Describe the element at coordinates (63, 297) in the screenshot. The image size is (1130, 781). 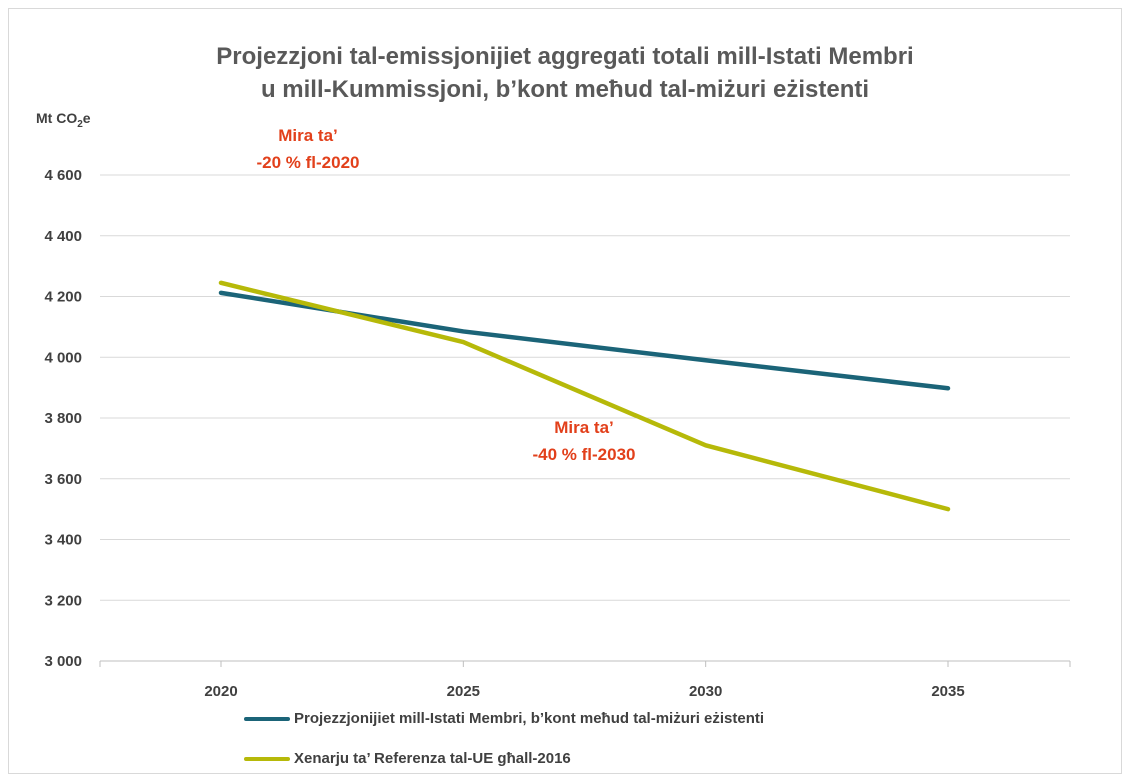
I see `y-tick-label: 4 200` at that location.